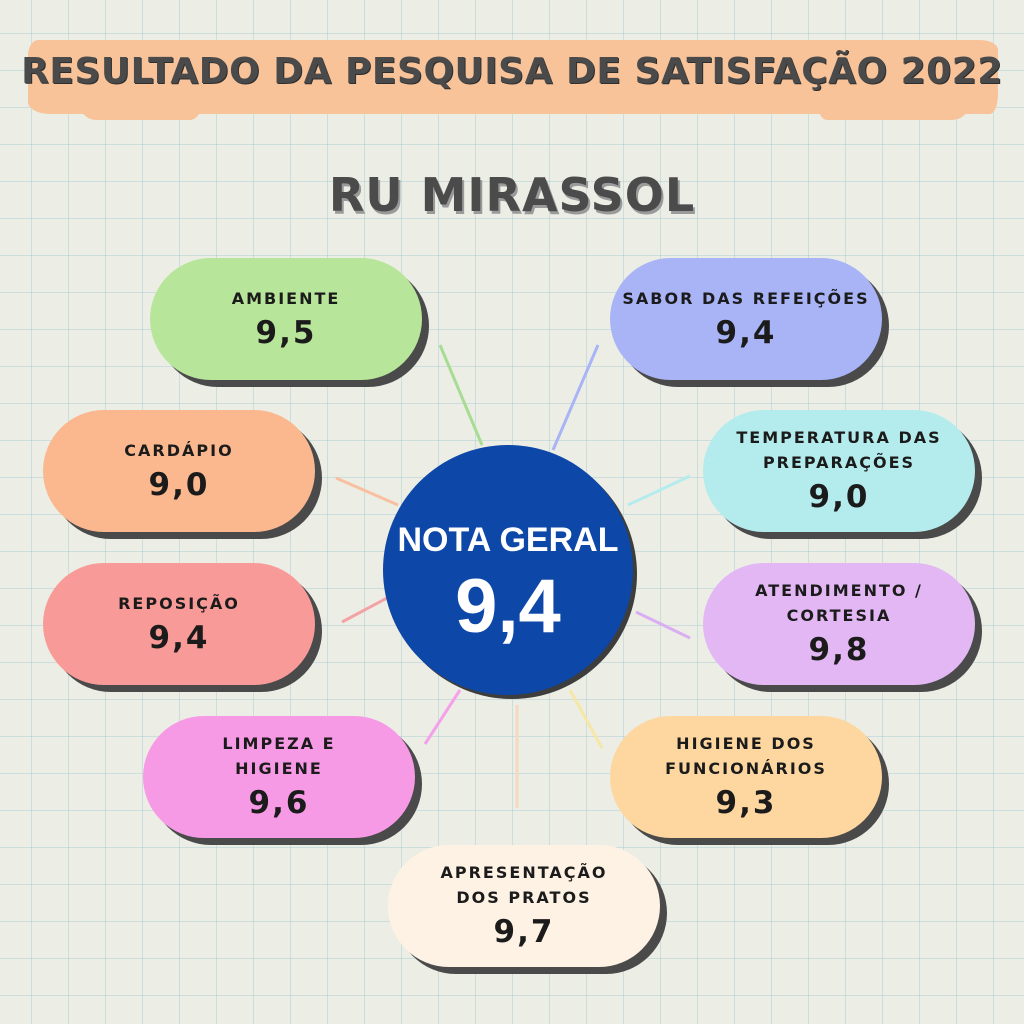 Image resolution: width=1024 pixels, height=1024 pixels. I want to click on connector-line-reposicao, so click(364, 610).